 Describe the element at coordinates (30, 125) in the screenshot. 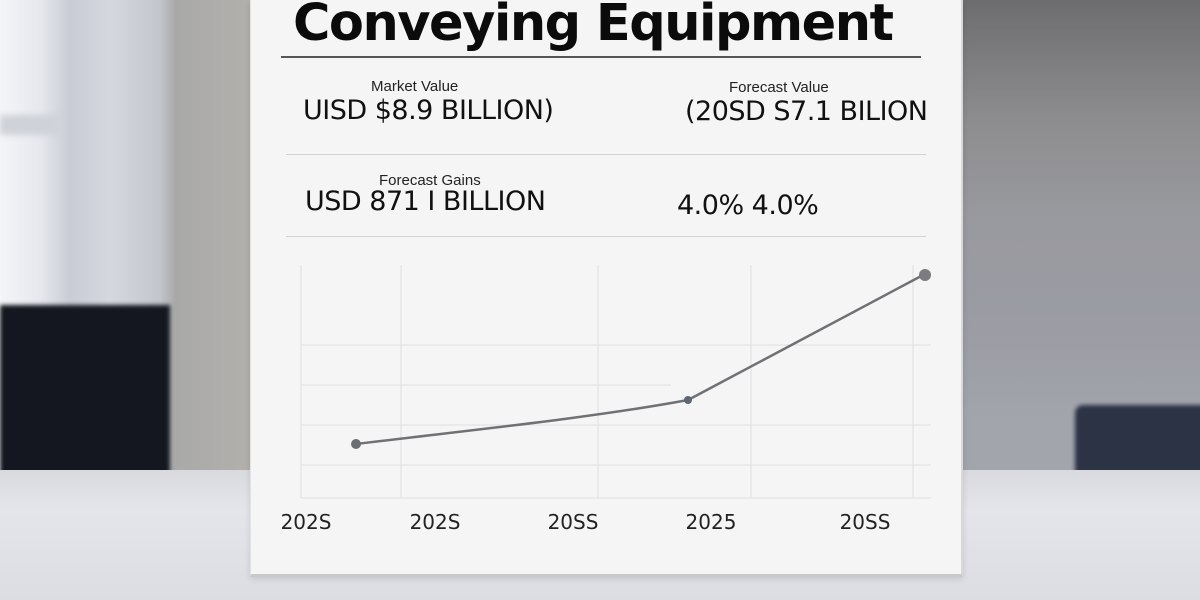

I see `background-window-frame` at that location.